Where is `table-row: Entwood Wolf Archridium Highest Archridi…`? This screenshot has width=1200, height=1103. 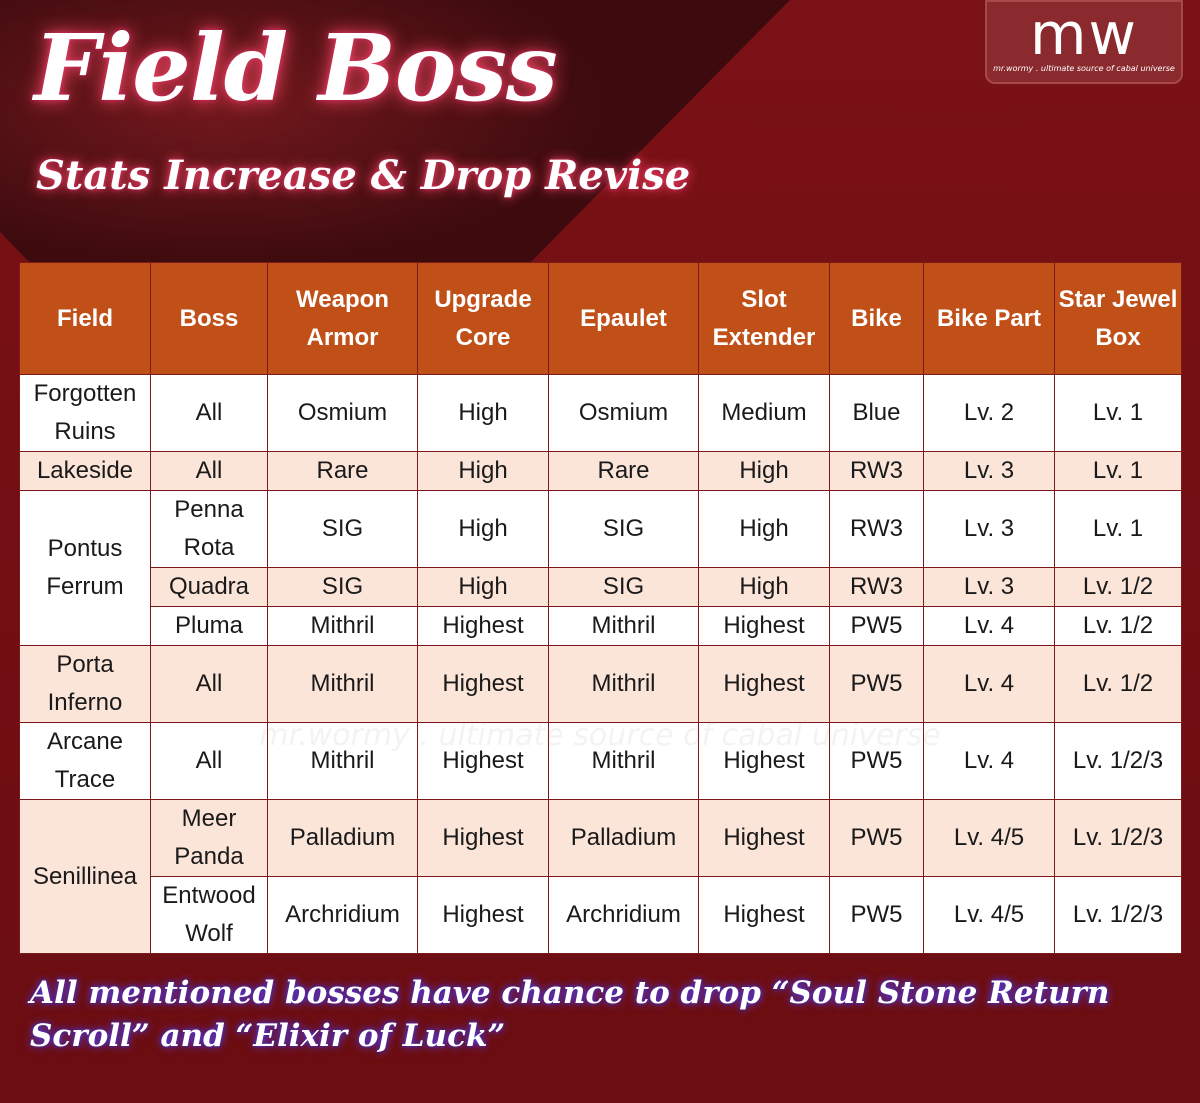 table-row: Entwood Wolf Archridium Highest Archridi… is located at coordinates (601, 915).